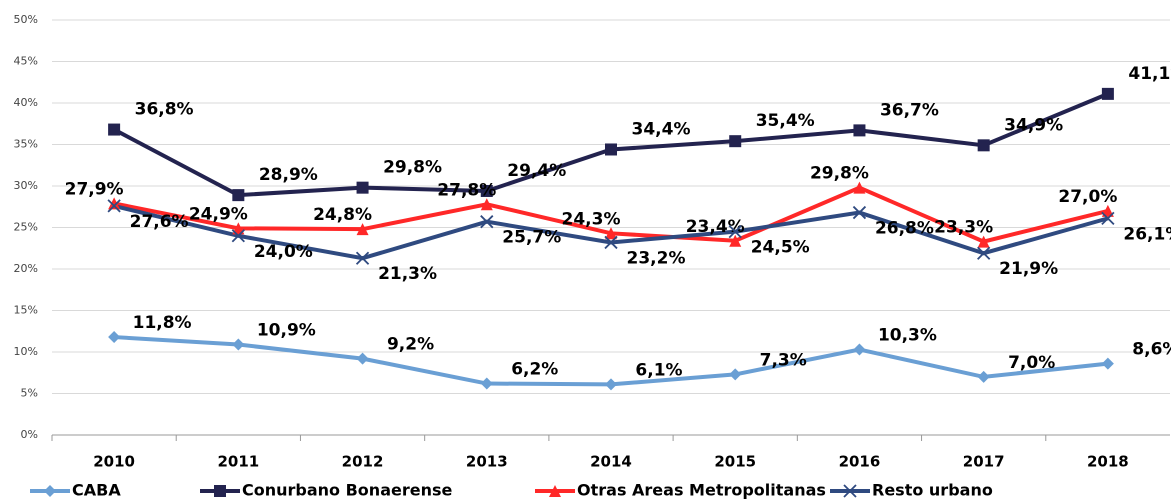 This screenshot has height=503, width=1171. What do you see at coordinates (1031, 363) in the screenshot?
I see `data-label: 7,0%` at bounding box center [1031, 363].